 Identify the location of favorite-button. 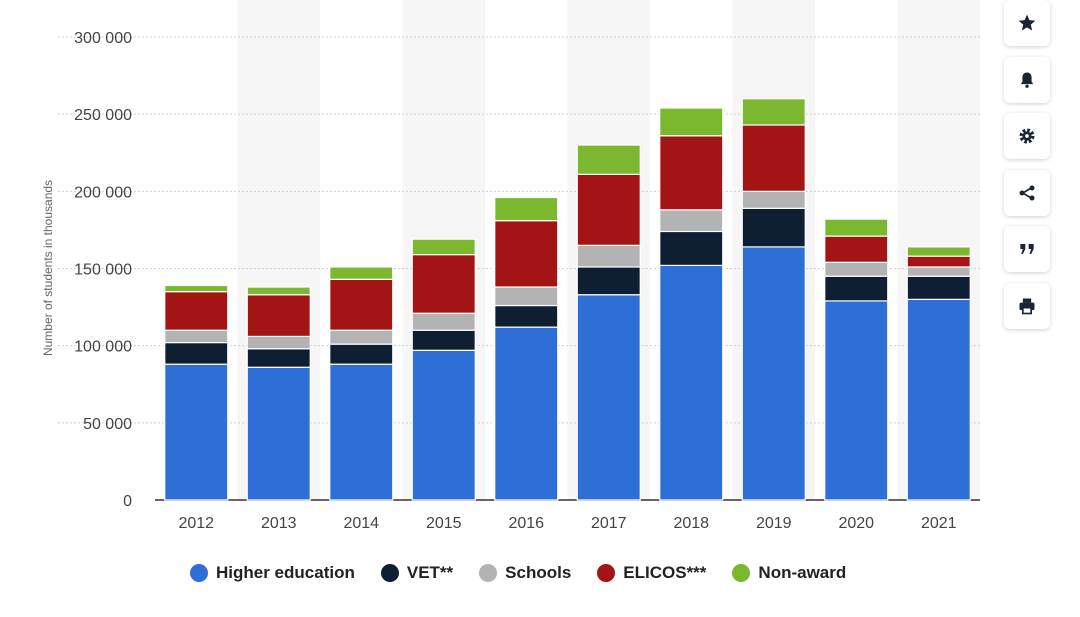
(1027, 23).